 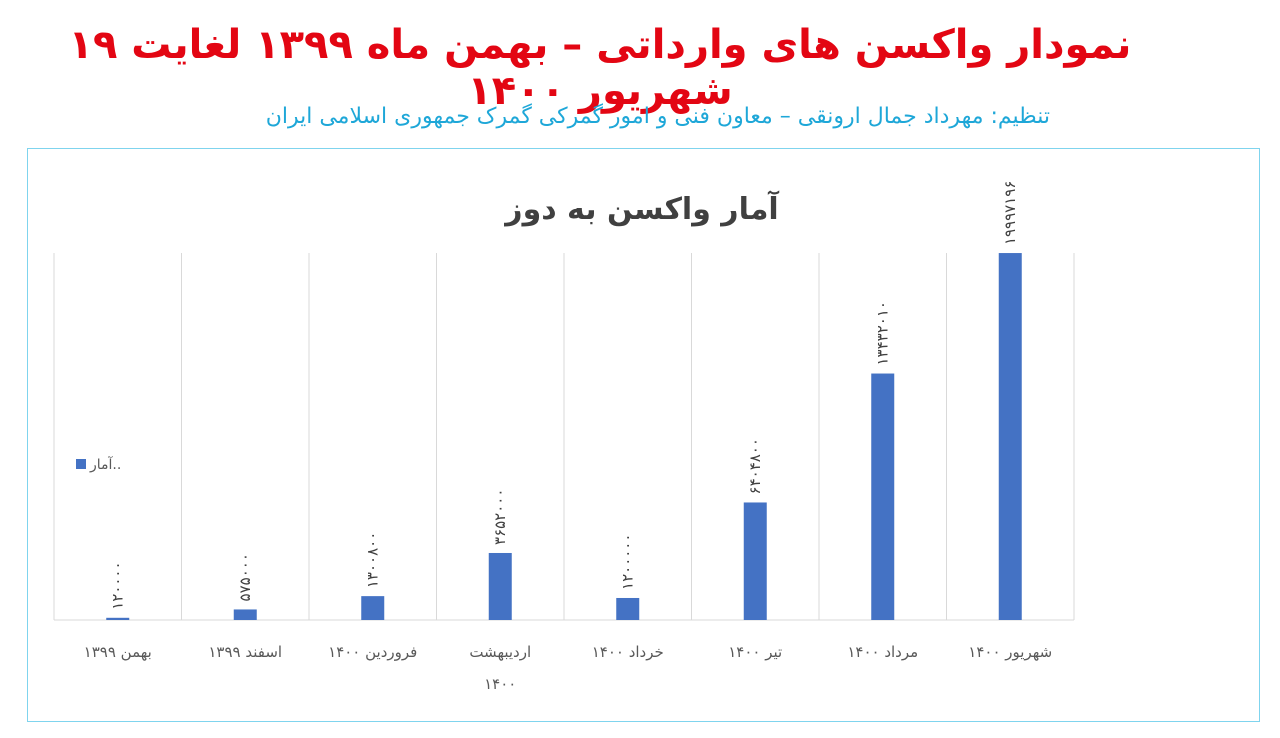 I want to click on data-label: ۱۳۰۰۸۰۰, so click(x=372, y=560).